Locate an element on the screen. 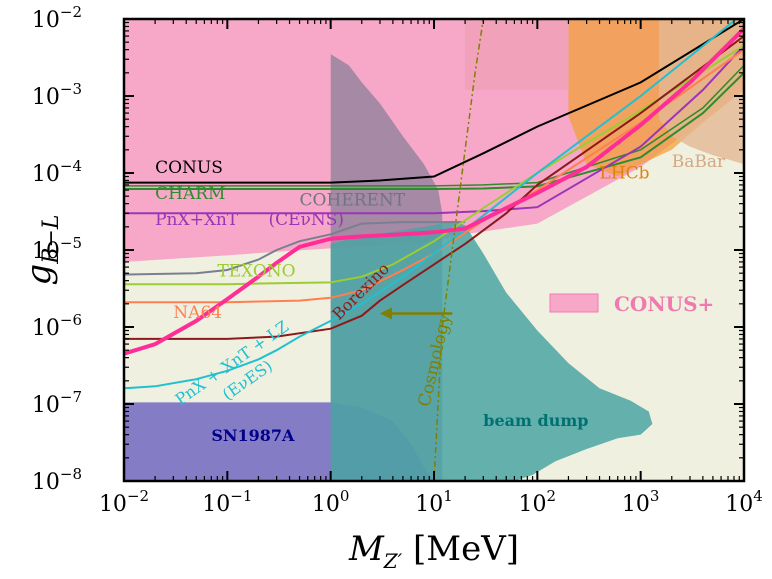 The image size is (772, 579). legend-swatch-conus-plus is located at coordinates (574, 303).